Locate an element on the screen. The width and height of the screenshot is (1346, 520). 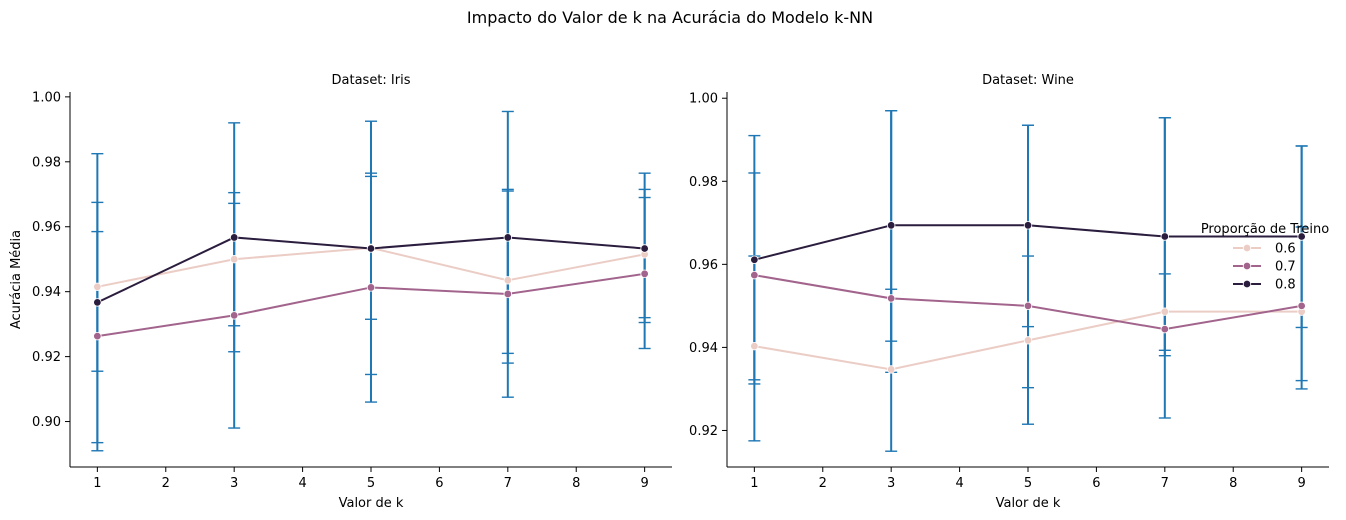
legend-marker-0.7 is located at coordinates (1247, 266).